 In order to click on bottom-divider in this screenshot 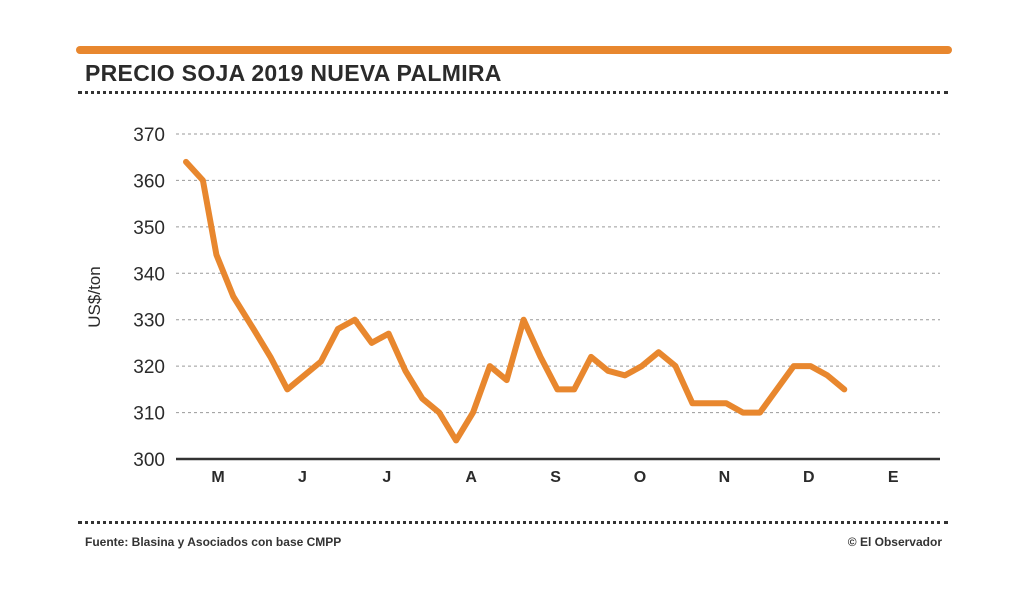, I will do `click(513, 522)`.